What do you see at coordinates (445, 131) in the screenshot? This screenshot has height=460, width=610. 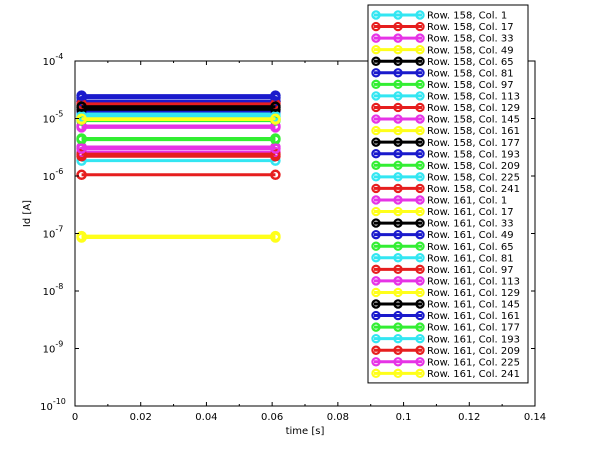 I see `legend-entry: Row. 158, Col. 161` at bounding box center [445, 131].